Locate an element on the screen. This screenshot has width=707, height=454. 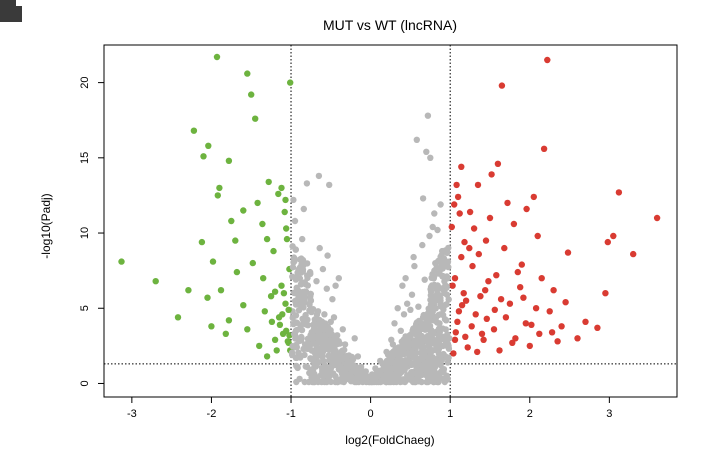
y-axis-label: -log10(Padj) is located at coordinates (46, 225).